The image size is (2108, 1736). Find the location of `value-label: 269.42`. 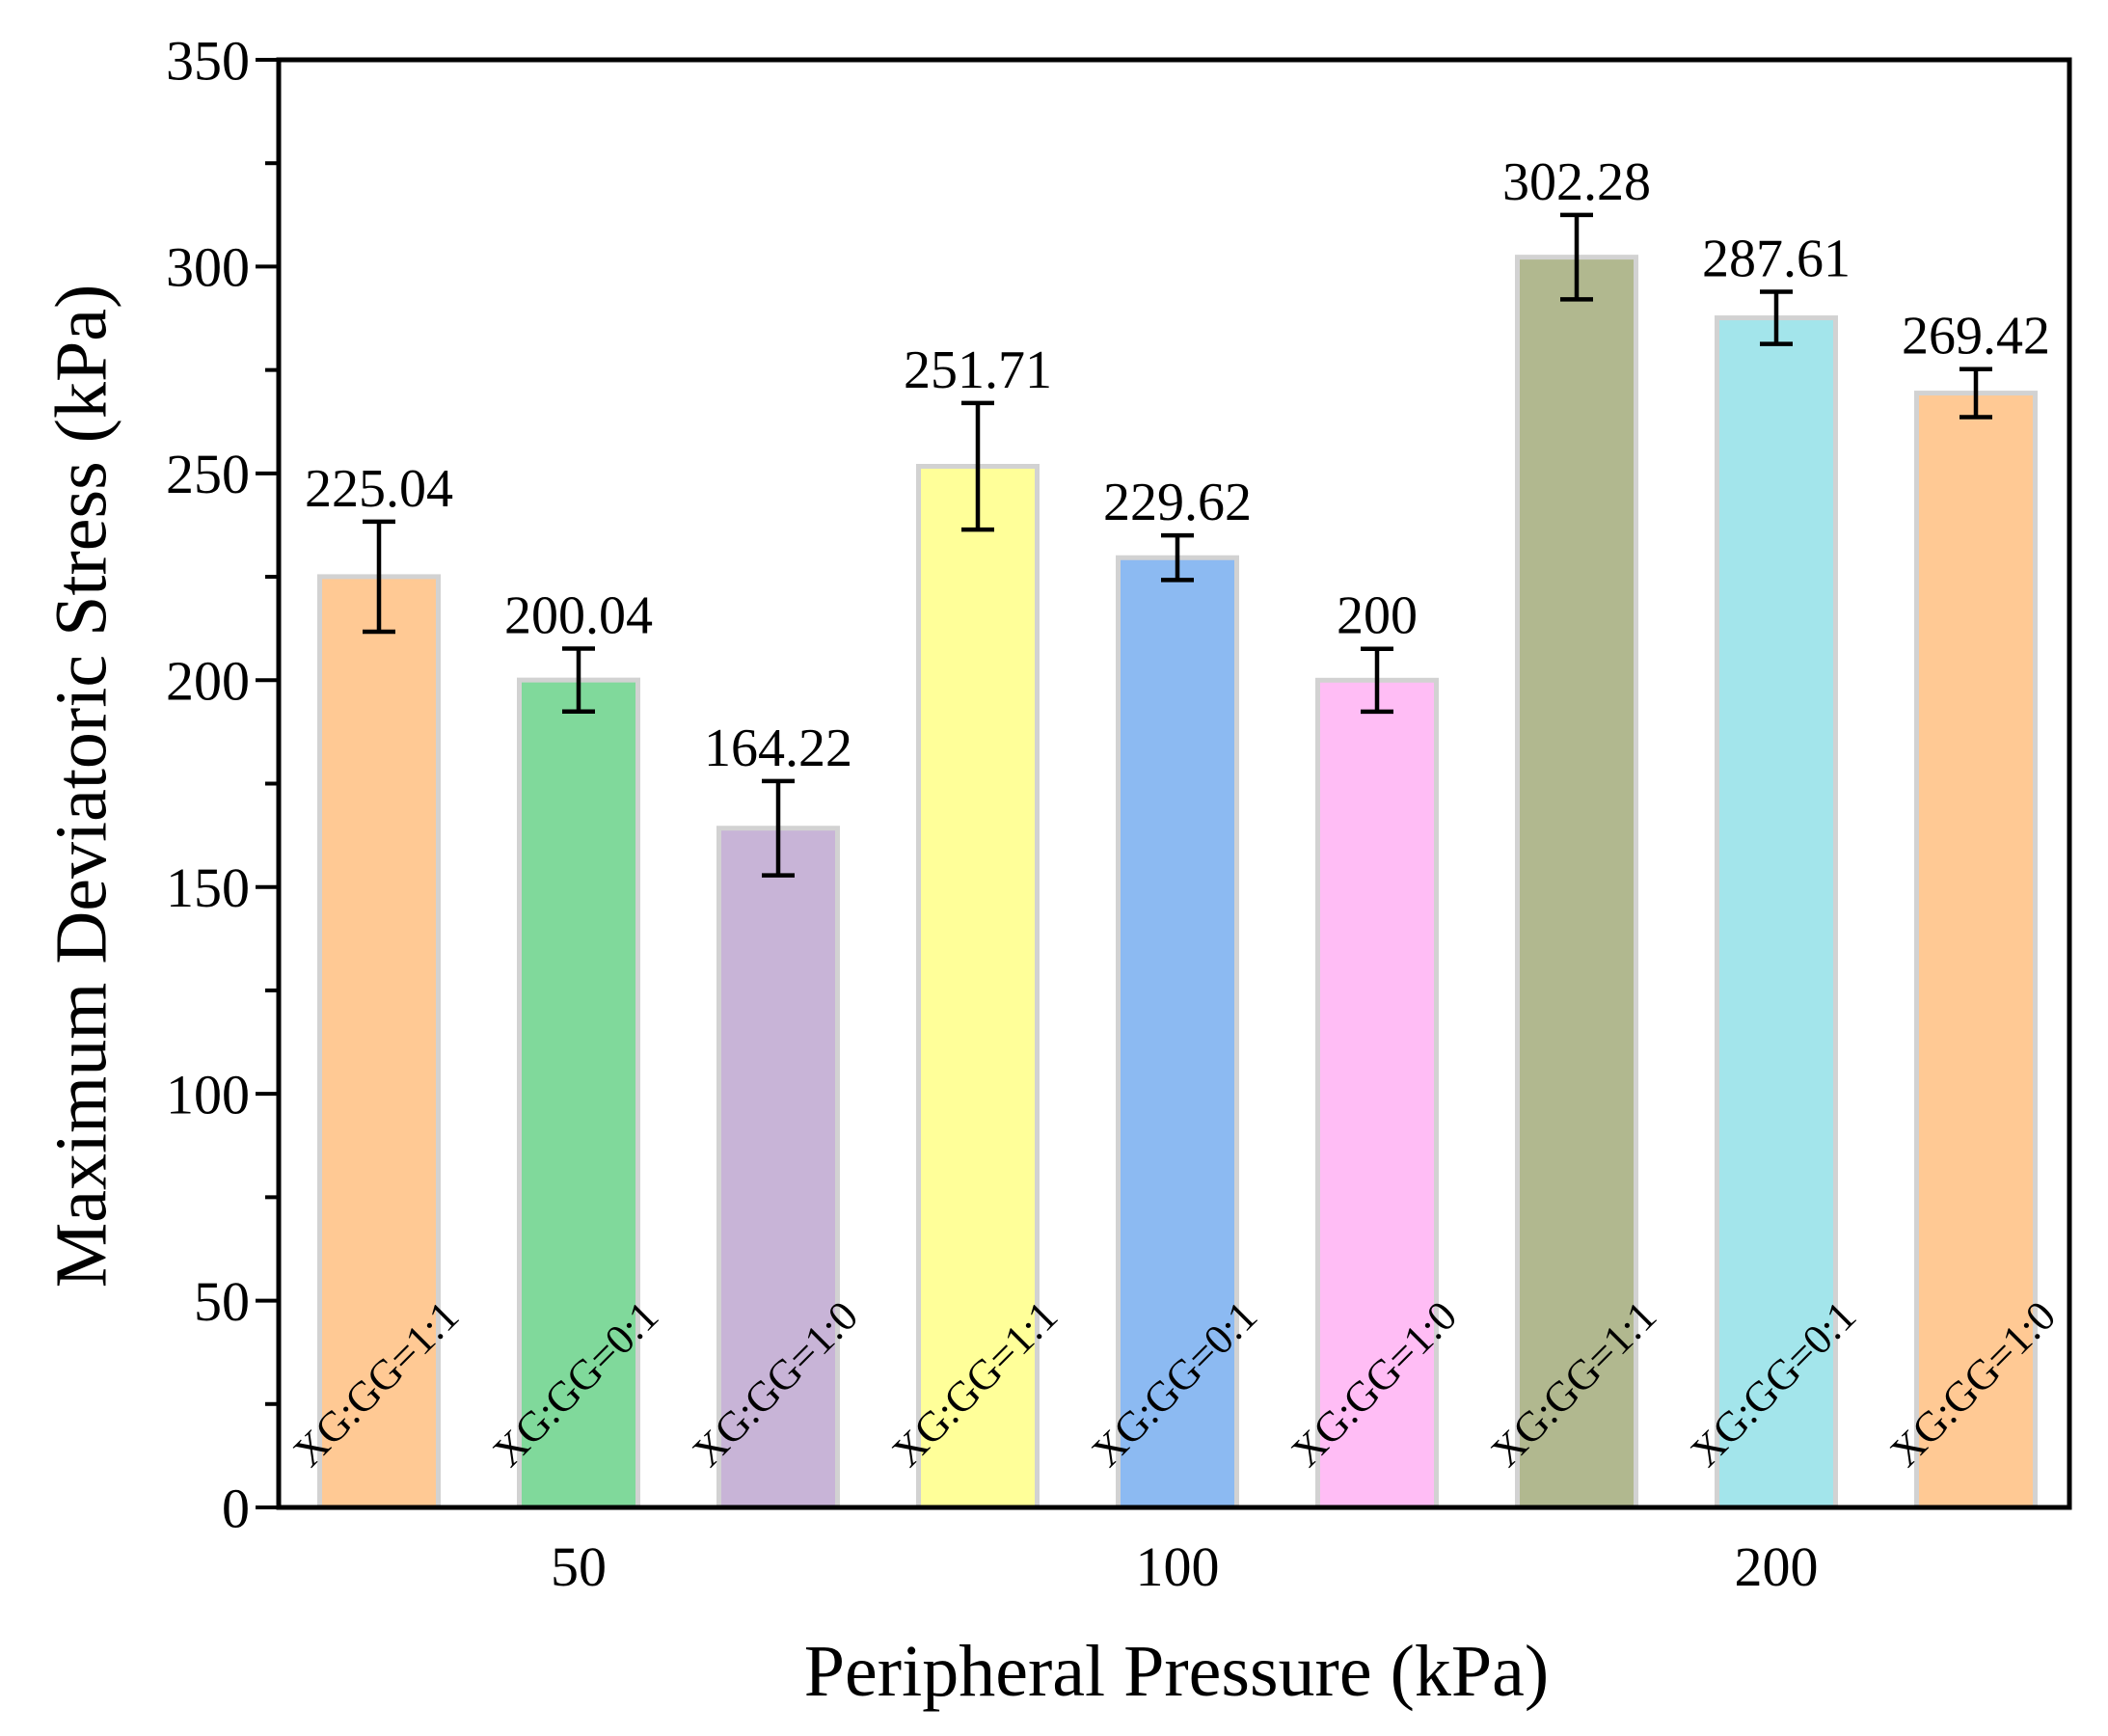

value-label: 269.42 is located at coordinates (1976, 337).